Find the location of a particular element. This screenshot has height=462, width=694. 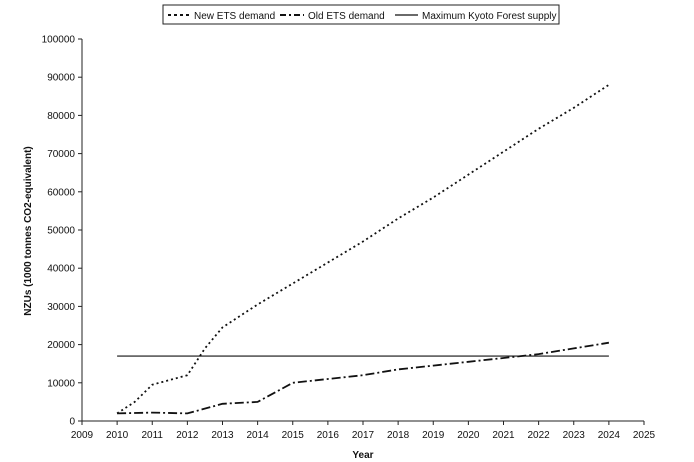

y-tick-label: 30000 is located at coordinates (61, 307).